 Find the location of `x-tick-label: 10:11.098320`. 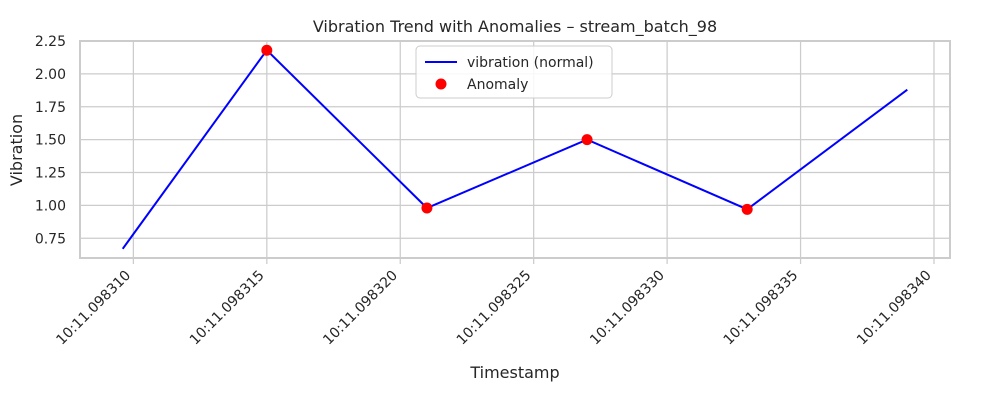

x-tick-label: 10:11.098320 is located at coordinates (360, 308).